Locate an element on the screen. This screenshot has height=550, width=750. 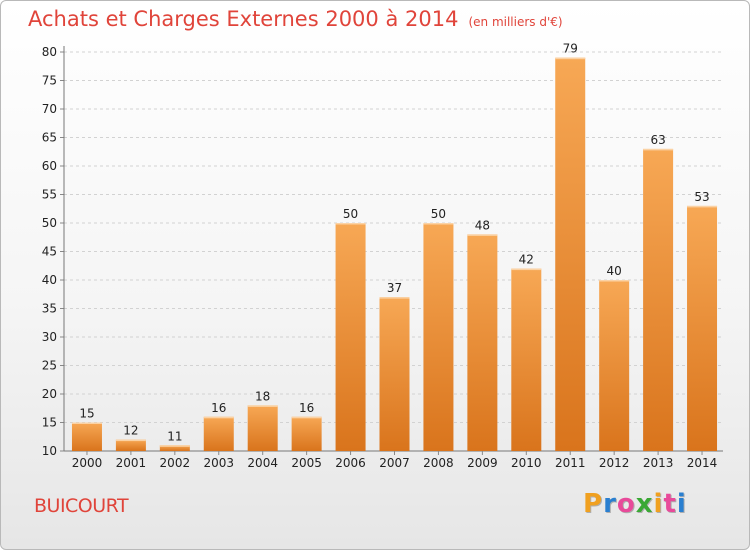
bar-2013 is located at coordinates (658, 299).